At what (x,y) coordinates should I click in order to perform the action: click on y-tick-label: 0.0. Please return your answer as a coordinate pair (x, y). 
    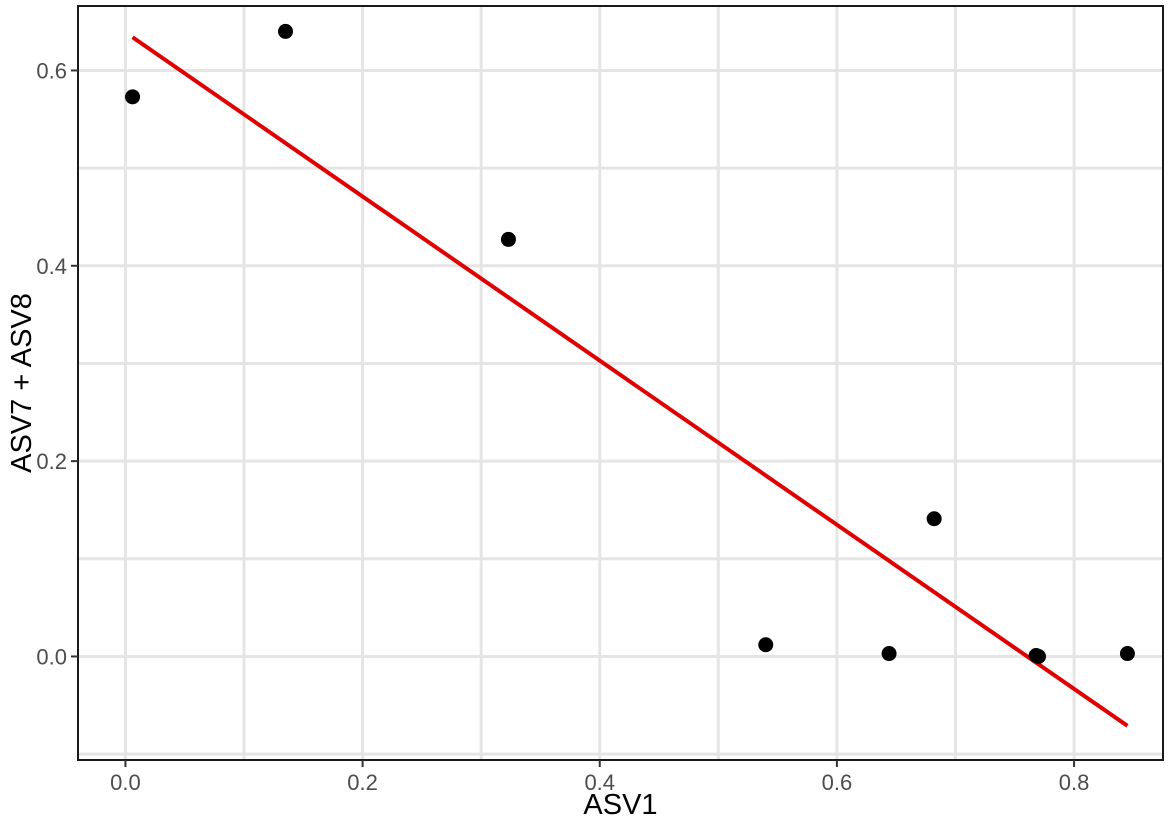
    Looking at the image, I should click on (51, 656).